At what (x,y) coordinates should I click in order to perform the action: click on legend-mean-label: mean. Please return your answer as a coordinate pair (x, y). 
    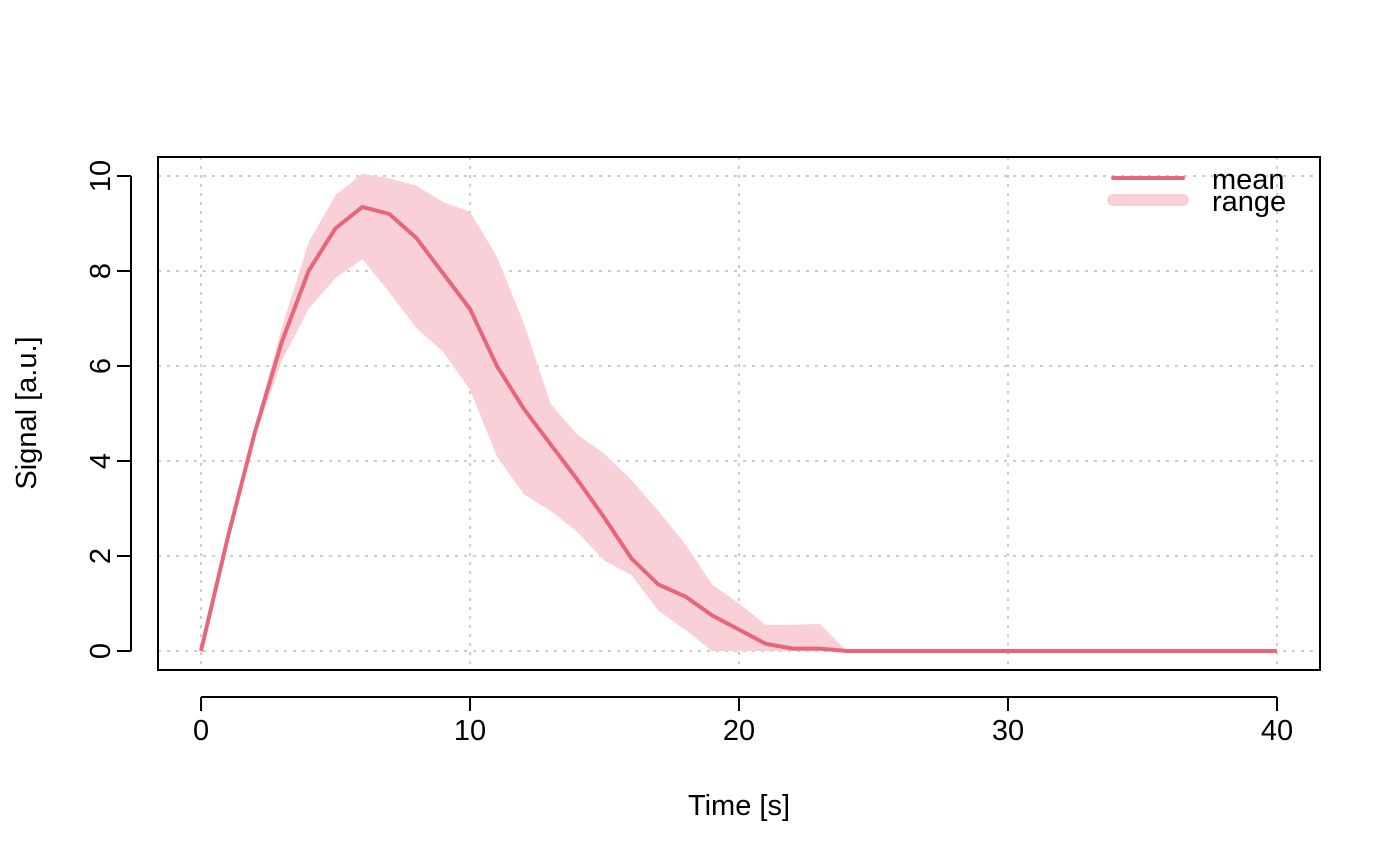
    Looking at the image, I should click on (1248, 180).